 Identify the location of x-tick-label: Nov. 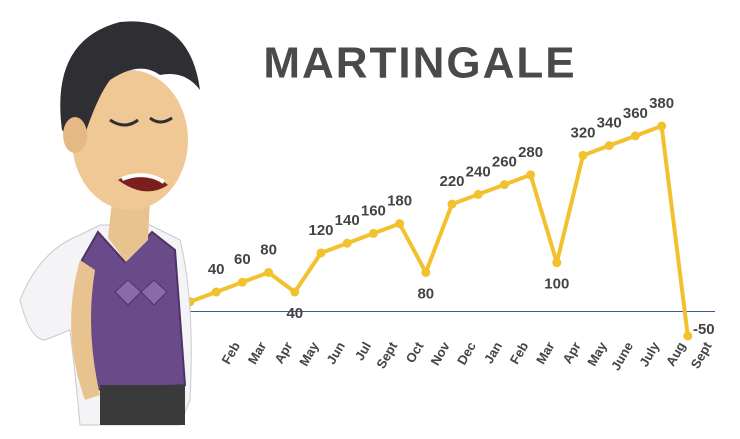
(440, 353).